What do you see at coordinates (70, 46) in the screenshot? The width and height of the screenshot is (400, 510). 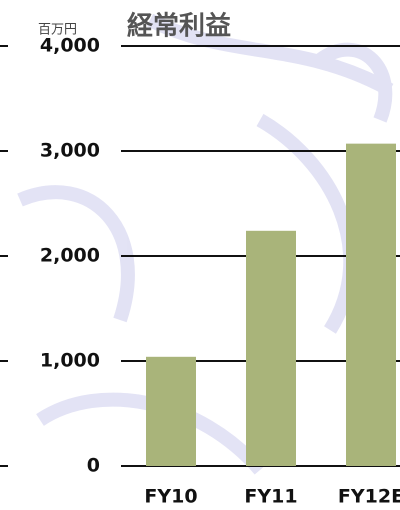 I see `y-tick-label: 4,000` at bounding box center [70, 46].